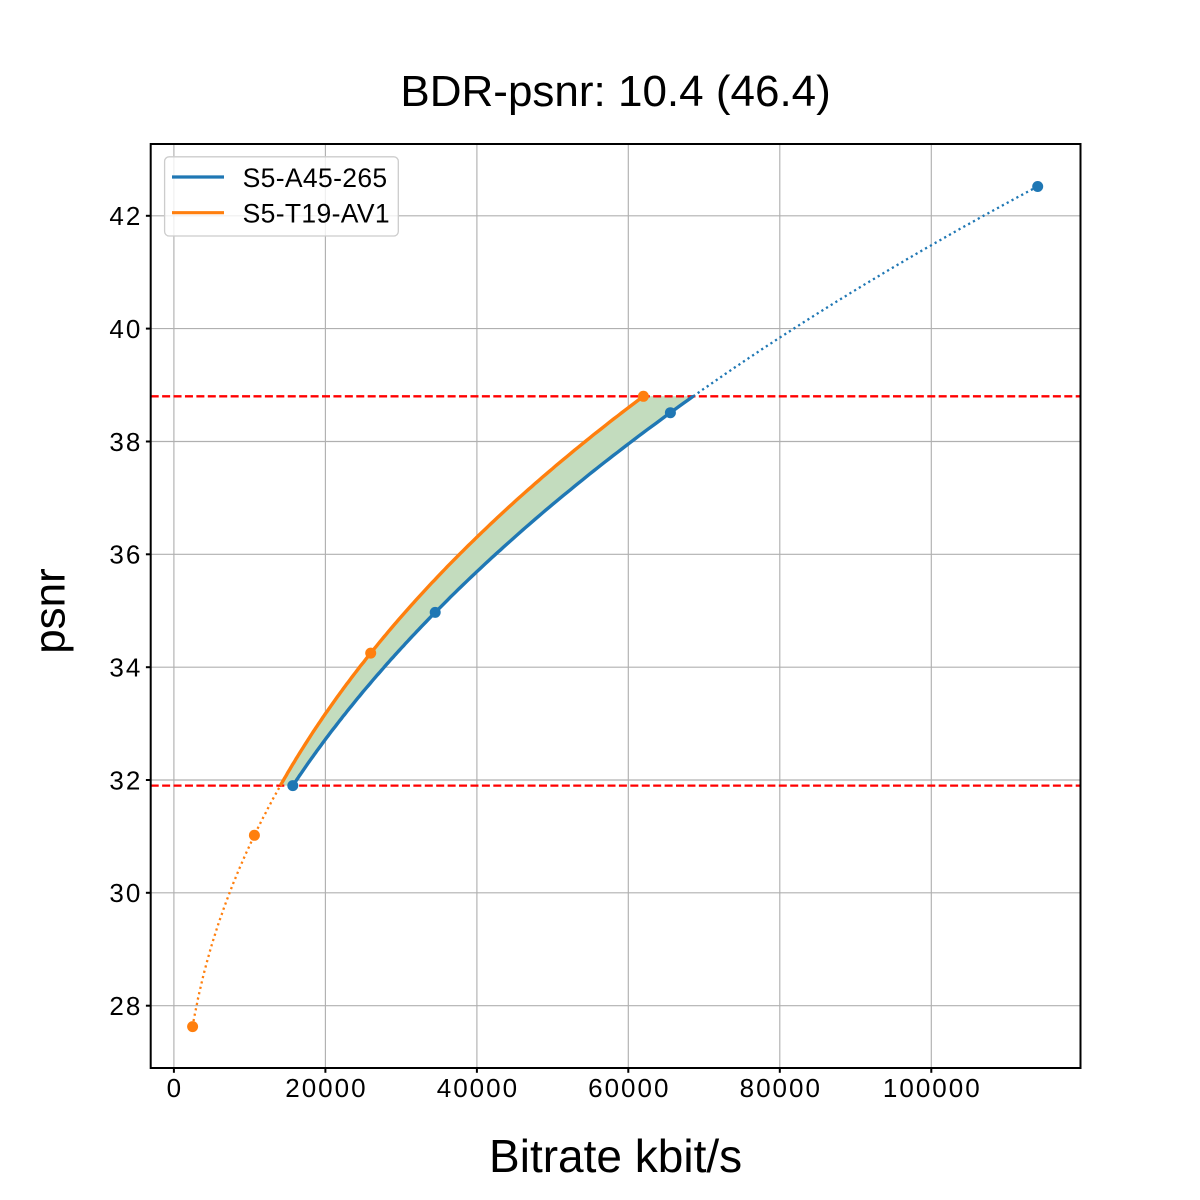 Image resolution: width=1200 pixels, height=1200 pixels. What do you see at coordinates (125, 442) in the screenshot?
I see `svg-text: 38` at bounding box center [125, 442].